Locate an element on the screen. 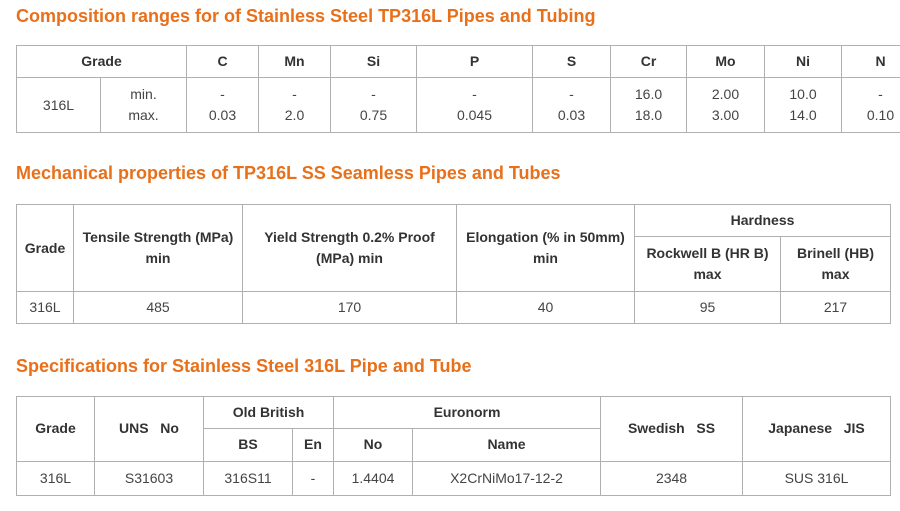  mech-rockwell: 95 is located at coordinates (707, 307).